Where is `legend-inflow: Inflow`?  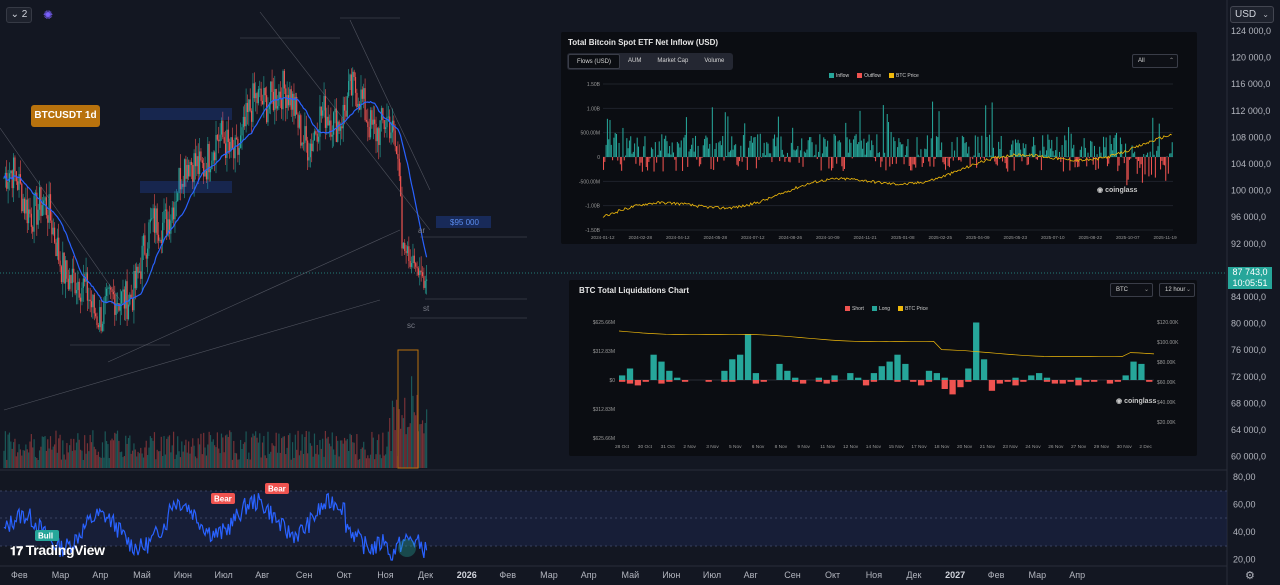
legend-inflow: Inflow is located at coordinates (839, 76).